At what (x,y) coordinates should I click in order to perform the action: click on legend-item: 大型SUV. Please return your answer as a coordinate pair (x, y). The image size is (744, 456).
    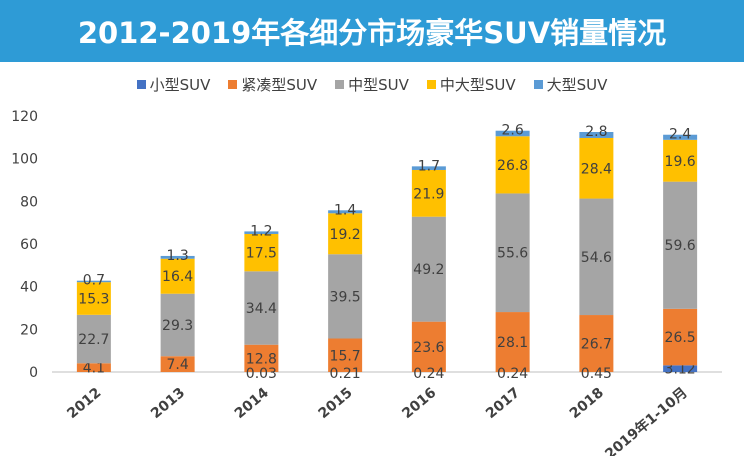
    Looking at the image, I should click on (570, 84).